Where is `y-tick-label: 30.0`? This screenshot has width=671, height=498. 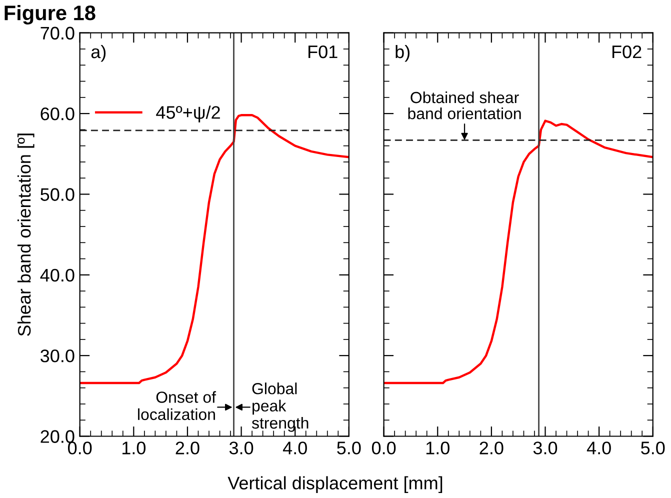
y-tick-label: 30.0 is located at coordinates (57, 356).